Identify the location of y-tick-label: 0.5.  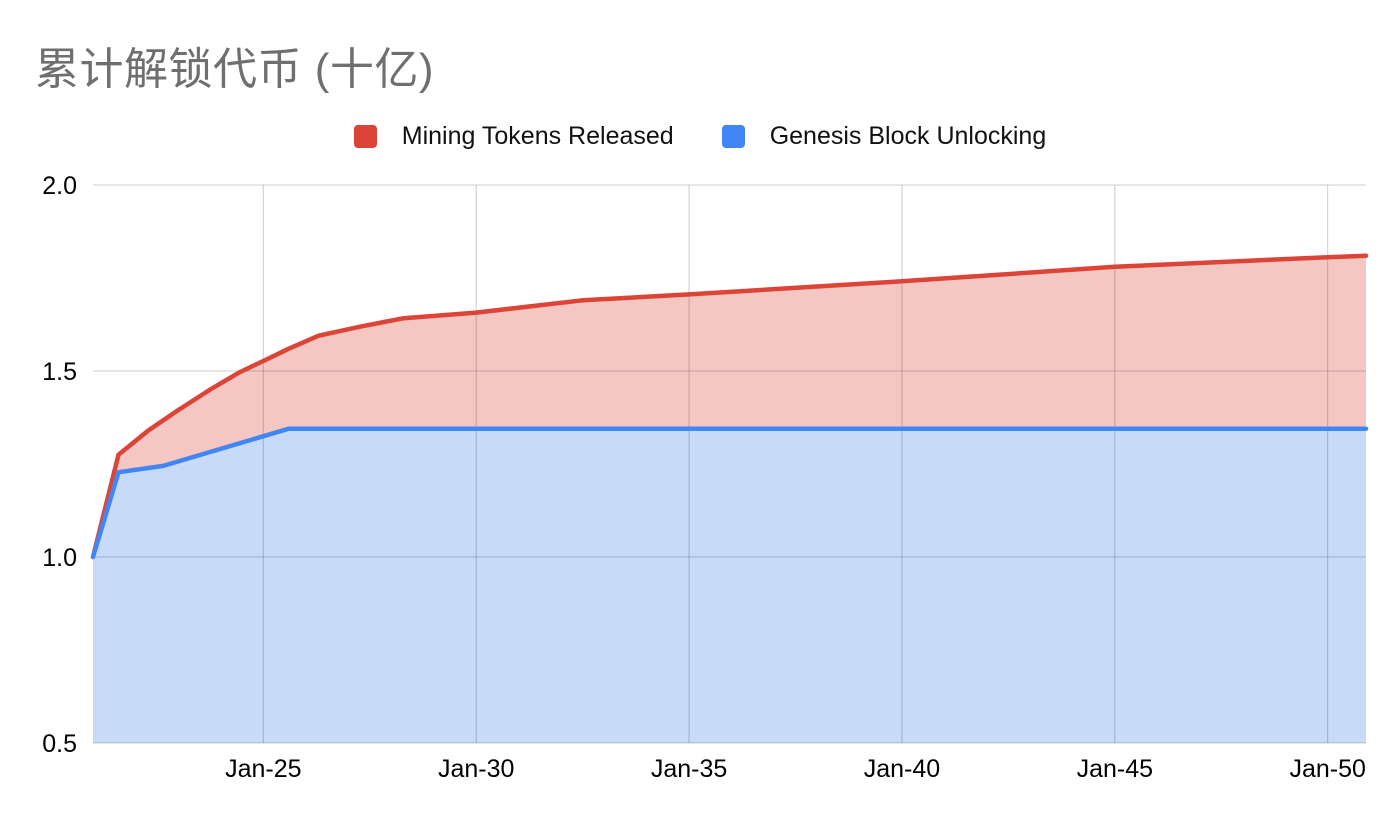
(59, 744).